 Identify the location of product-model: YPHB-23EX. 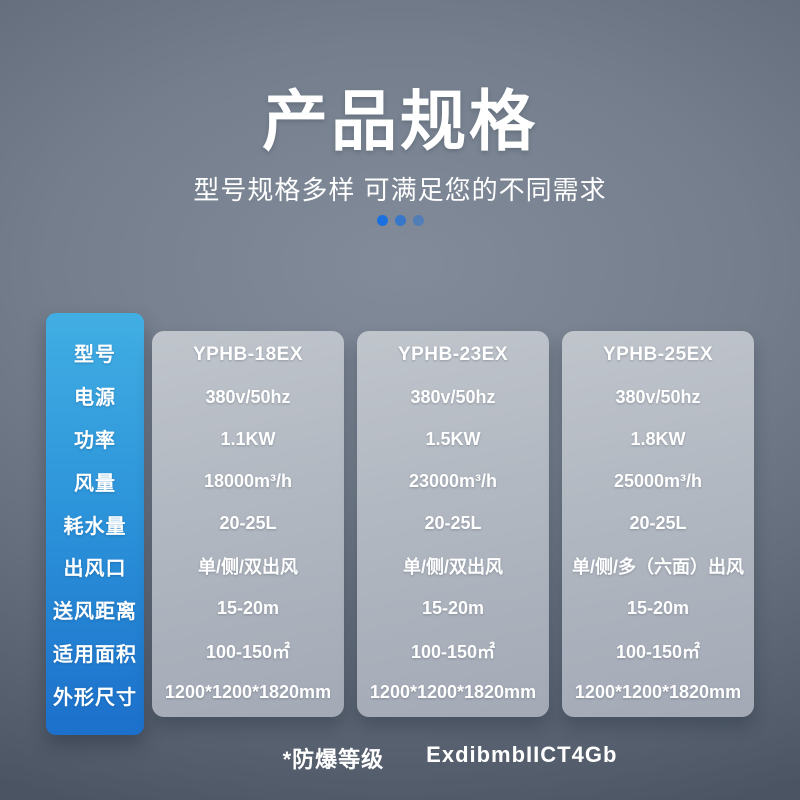
(453, 355).